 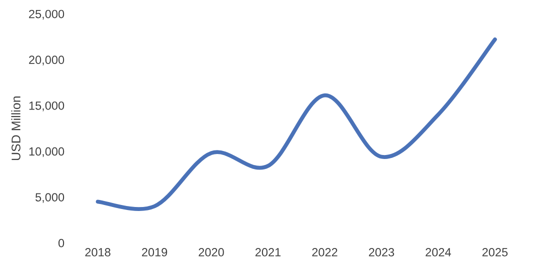 What do you see at coordinates (15, 128) in the screenshot?
I see `y-axis-title: USD Million` at bounding box center [15, 128].